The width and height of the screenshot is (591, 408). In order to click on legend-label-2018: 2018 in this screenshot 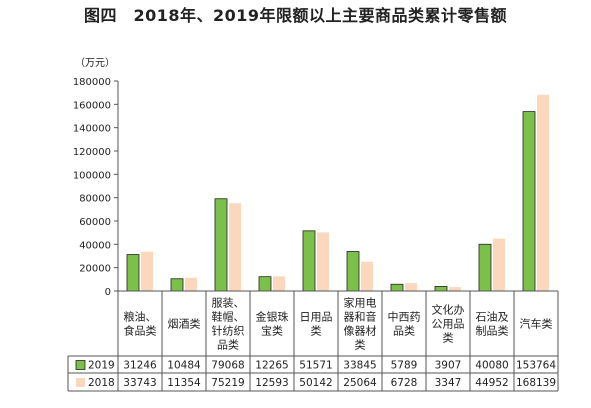, I will do `click(101, 383)`.